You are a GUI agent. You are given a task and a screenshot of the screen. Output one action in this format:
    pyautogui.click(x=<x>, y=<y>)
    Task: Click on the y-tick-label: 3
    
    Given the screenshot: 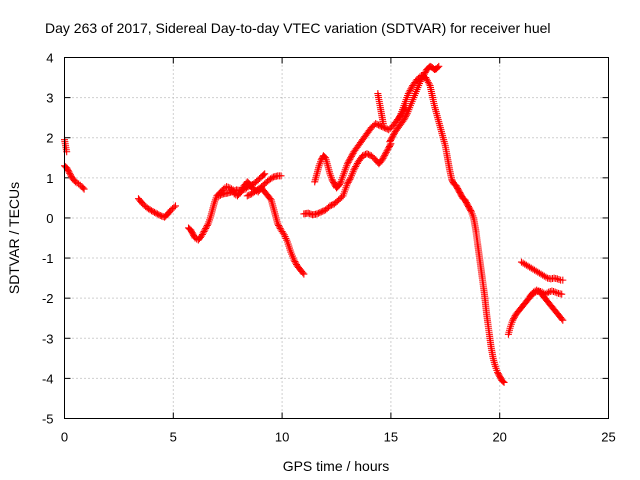 What is the action you would take?
    pyautogui.click(x=49, y=98)
    